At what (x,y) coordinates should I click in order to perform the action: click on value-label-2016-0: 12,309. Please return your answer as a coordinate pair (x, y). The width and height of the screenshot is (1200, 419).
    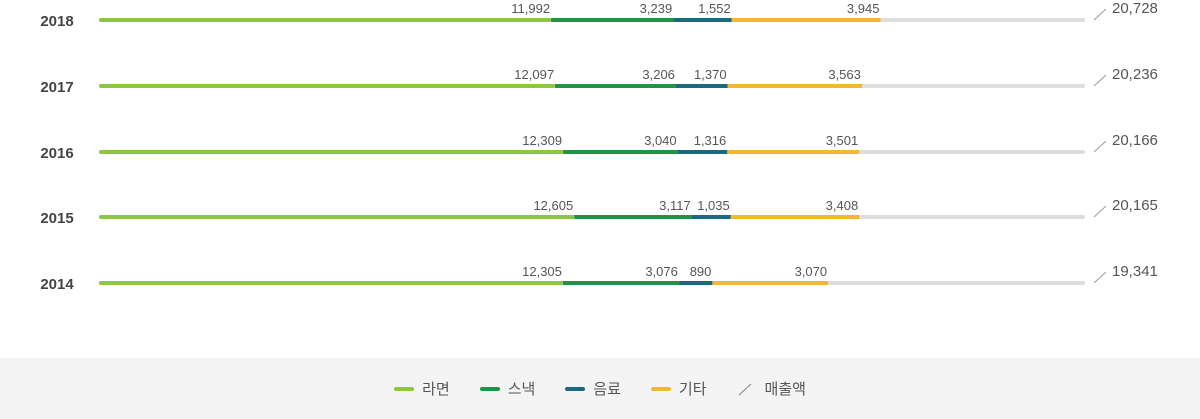
    Looking at the image, I should click on (542, 140).